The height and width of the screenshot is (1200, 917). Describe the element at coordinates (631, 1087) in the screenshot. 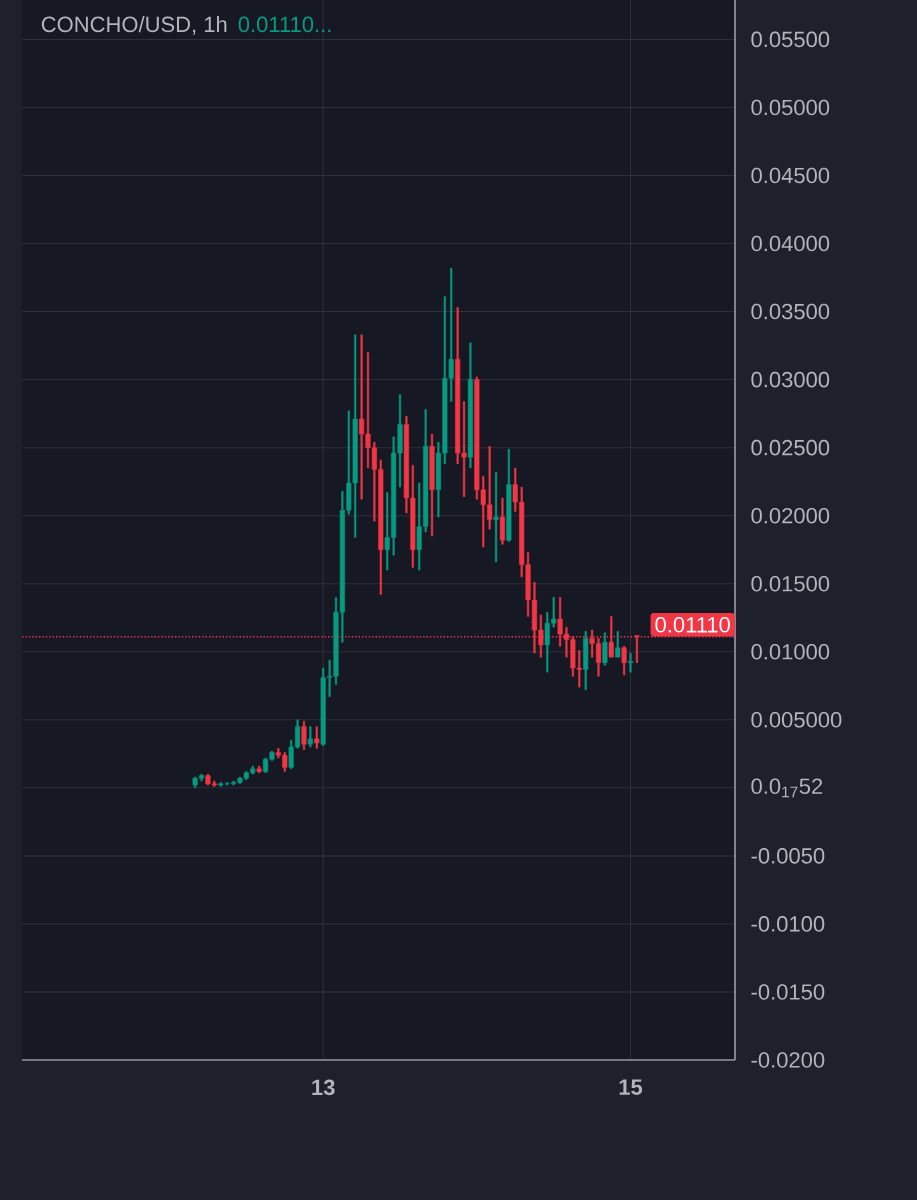

I see `x-tick-label: 15` at that location.